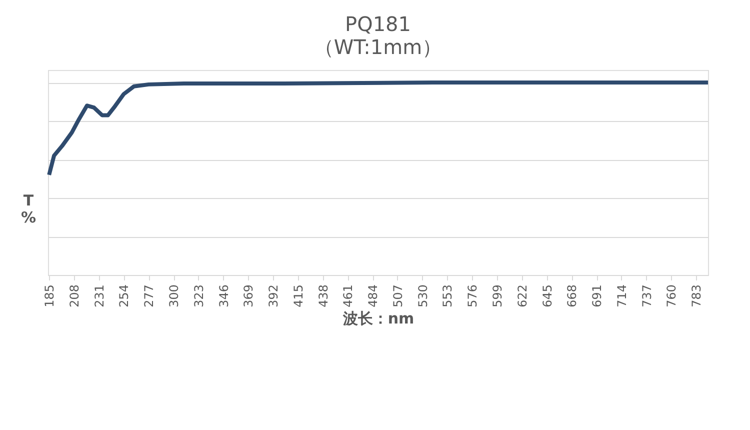  What do you see at coordinates (378, 47) in the screenshot?
I see `chart-subtitle: （WT:1mm）` at bounding box center [378, 47].